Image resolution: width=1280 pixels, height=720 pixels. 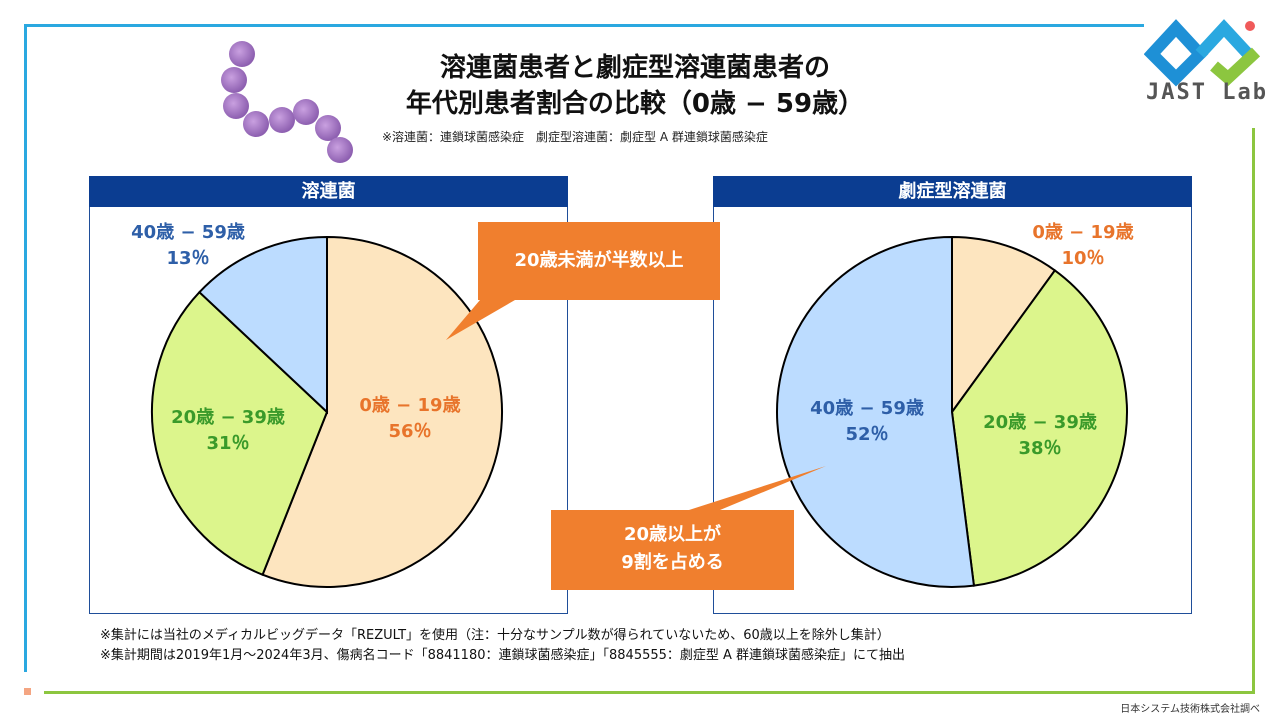 I want to click on pie-severe-strep, so click(x=951, y=411).